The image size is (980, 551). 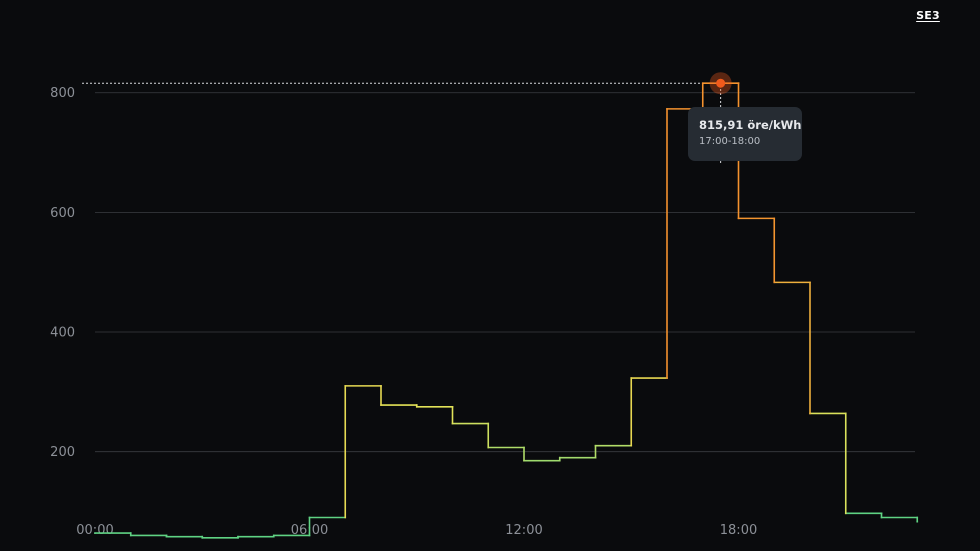 I want to click on x-axis: 00:00 06:00 12:00 18:00, so click(x=416, y=530).